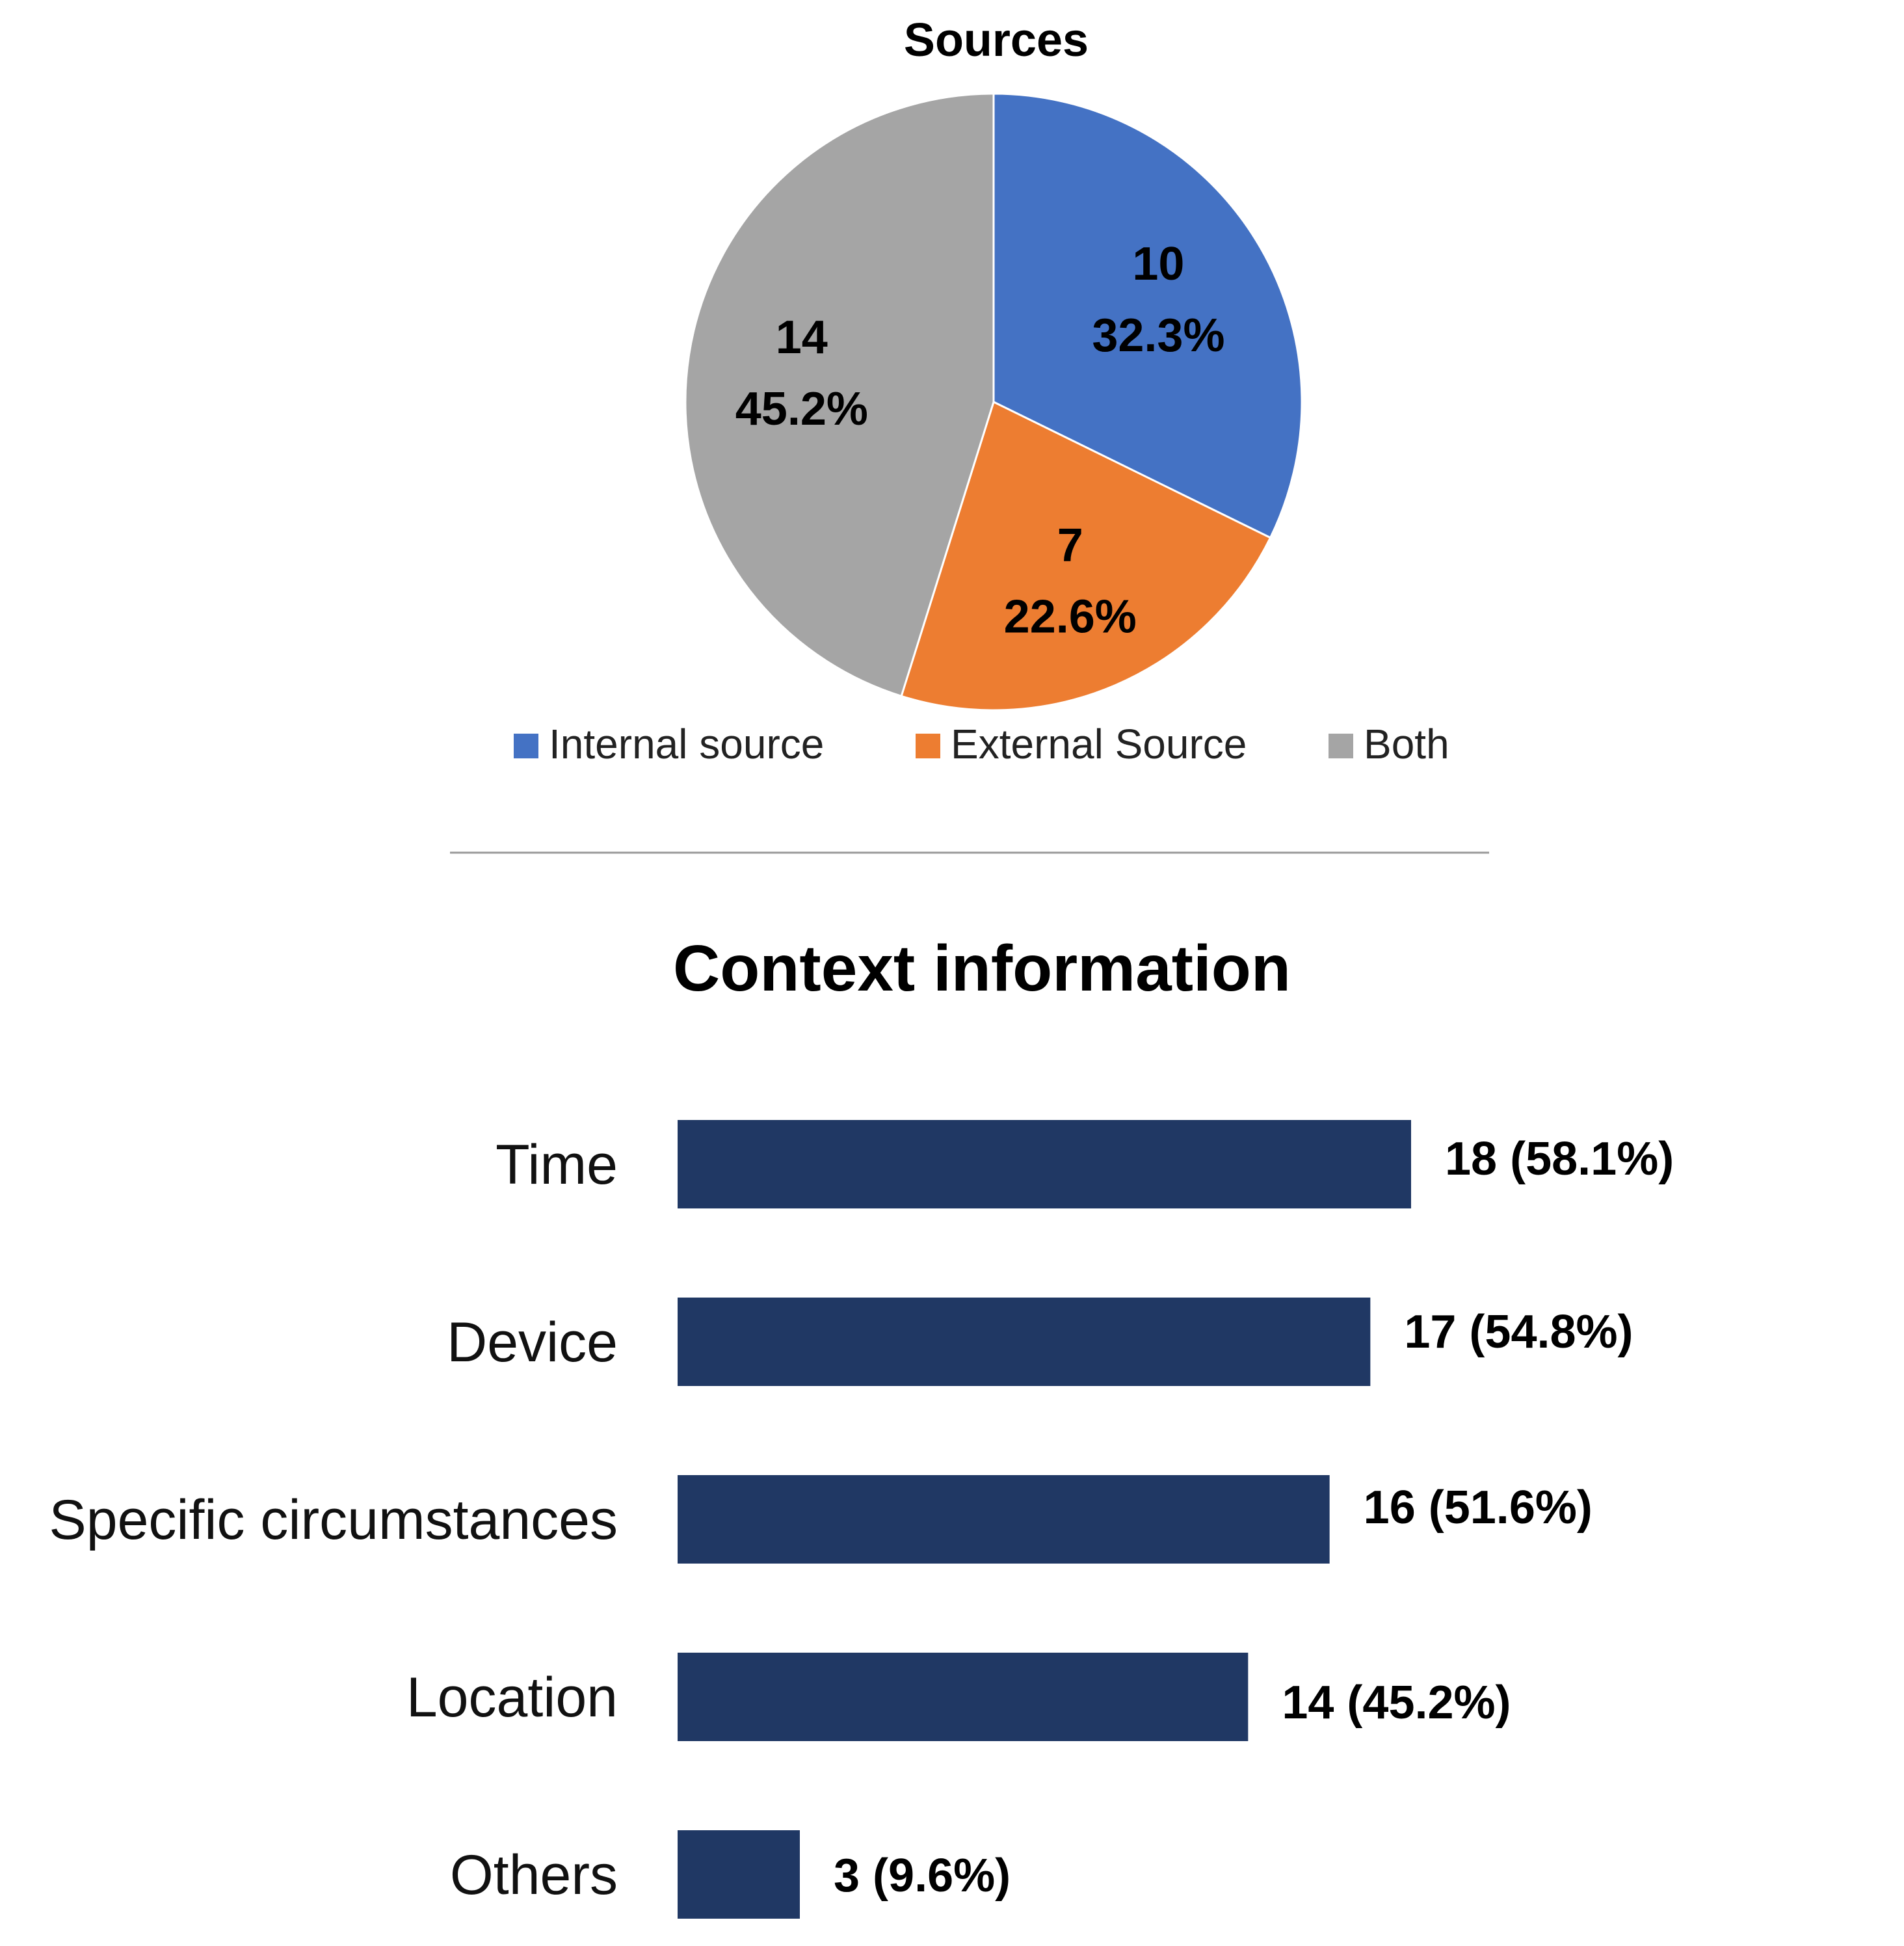 The width and height of the screenshot is (1904, 1946). I want to click on pie-legend: Internal source External Source Both, so click(981, 744).